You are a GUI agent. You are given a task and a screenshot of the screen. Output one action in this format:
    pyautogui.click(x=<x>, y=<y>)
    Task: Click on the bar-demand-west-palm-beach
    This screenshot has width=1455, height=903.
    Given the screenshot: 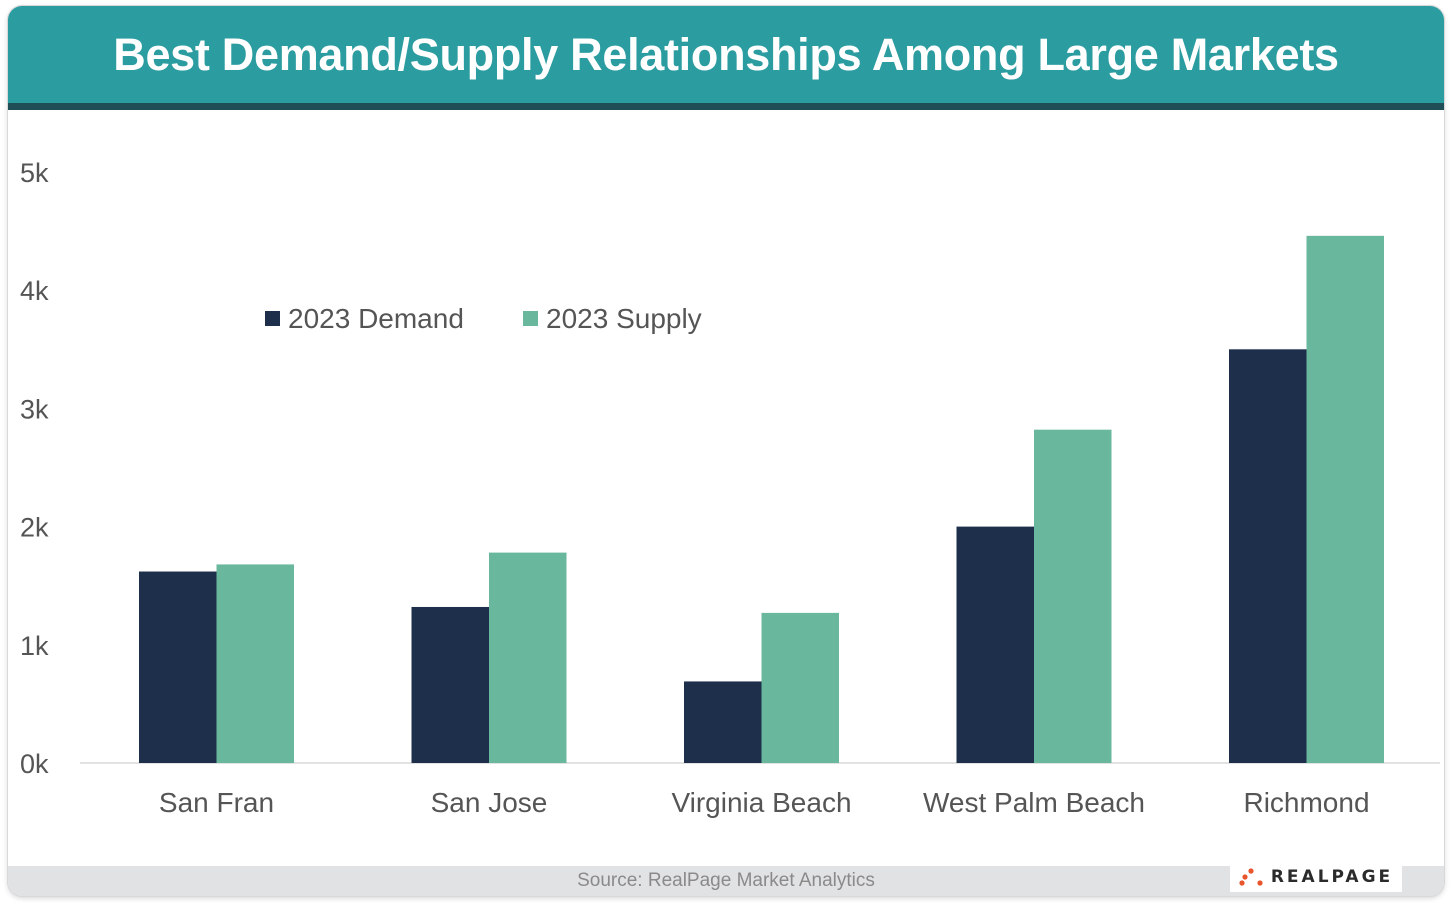 What is the action you would take?
    pyautogui.click(x=995, y=644)
    